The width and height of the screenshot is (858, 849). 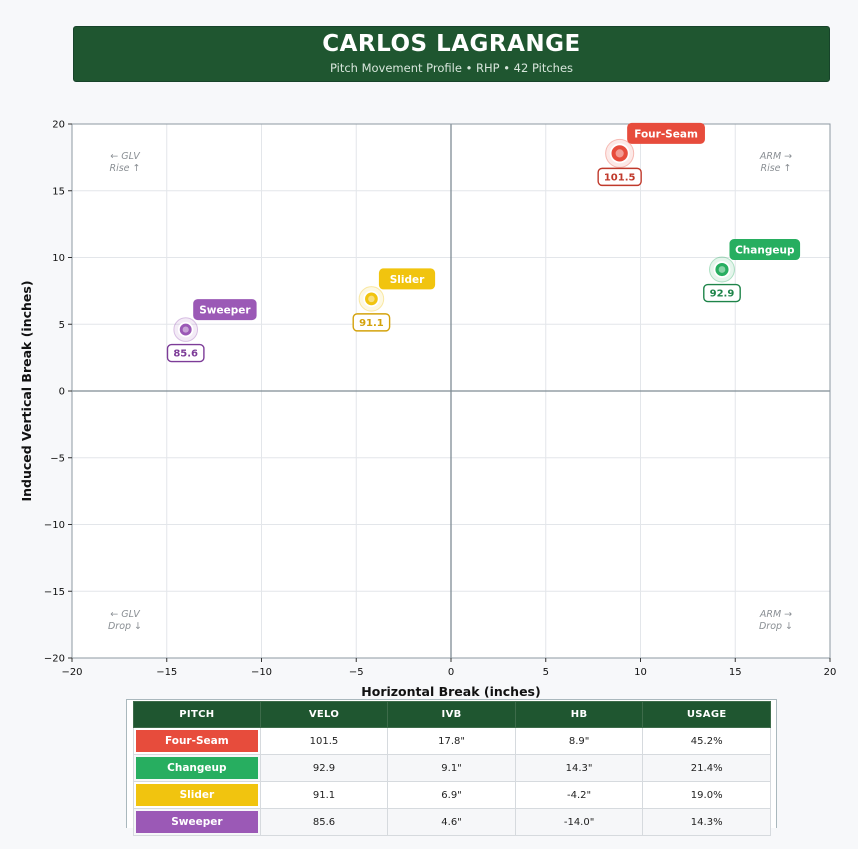 What do you see at coordinates (26, 390) in the screenshot?
I see `y-axis-label: Induced Vertical Break (inches)` at bounding box center [26, 390].